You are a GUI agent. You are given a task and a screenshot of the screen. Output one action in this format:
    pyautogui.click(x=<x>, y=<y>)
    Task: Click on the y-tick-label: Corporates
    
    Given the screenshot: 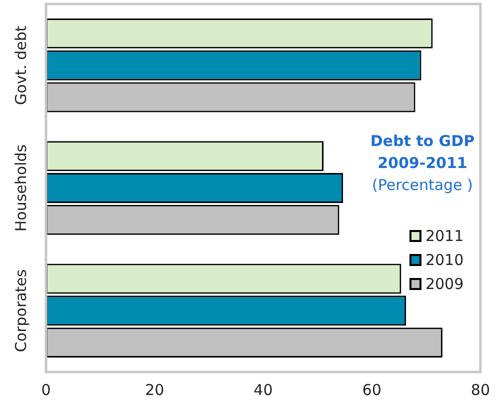 What is the action you would take?
    pyautogui.click(x=21, y=310)
    